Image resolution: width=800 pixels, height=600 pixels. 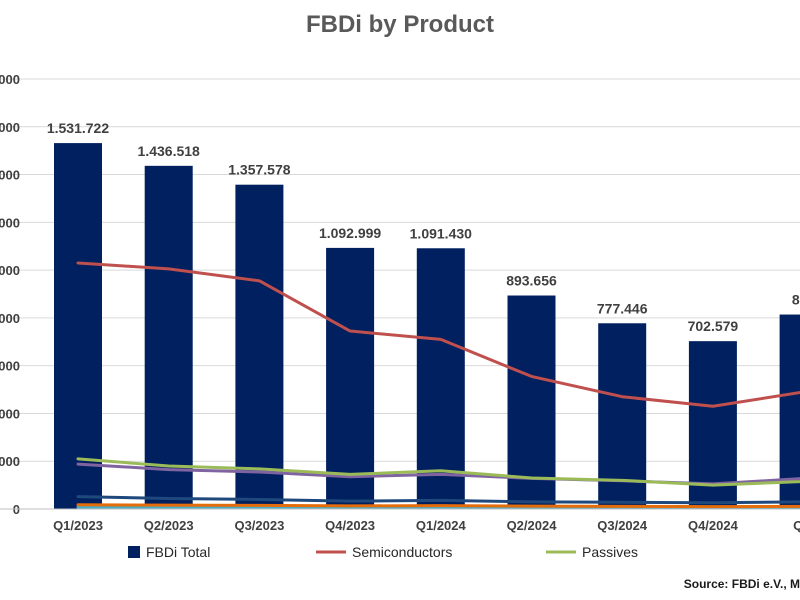 I want to click on data-label: 893.656, so click(x=531, y=281).